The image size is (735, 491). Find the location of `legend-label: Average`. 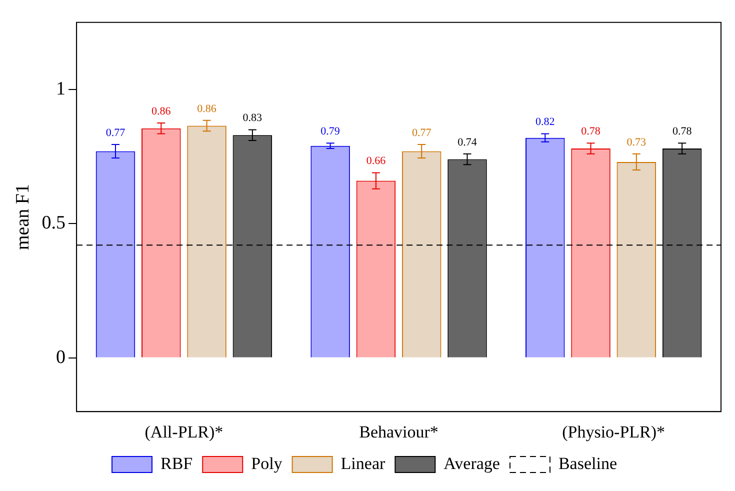

legend-label: Average is located at coordinates (472, 463).